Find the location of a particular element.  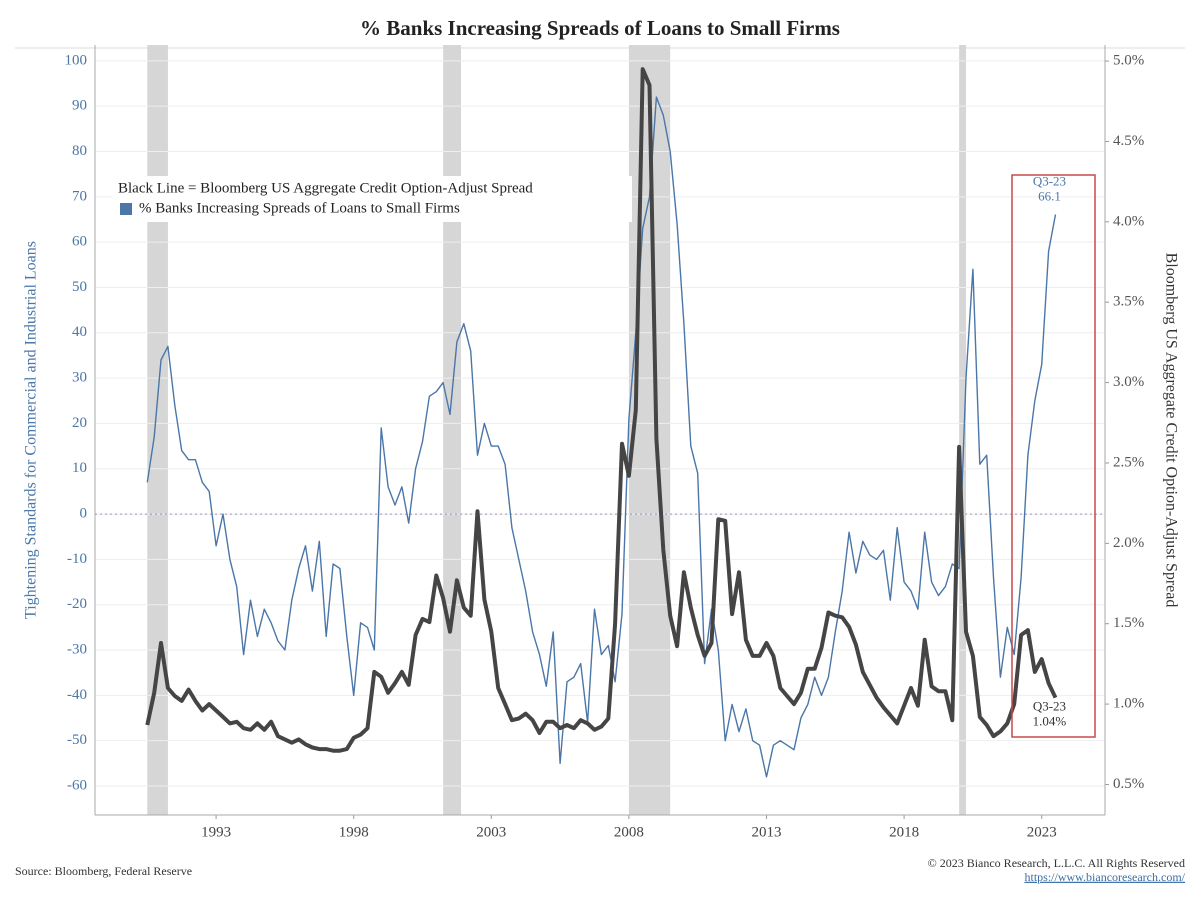

x-tick-label: 2008 is located at coordinates (629, 832).